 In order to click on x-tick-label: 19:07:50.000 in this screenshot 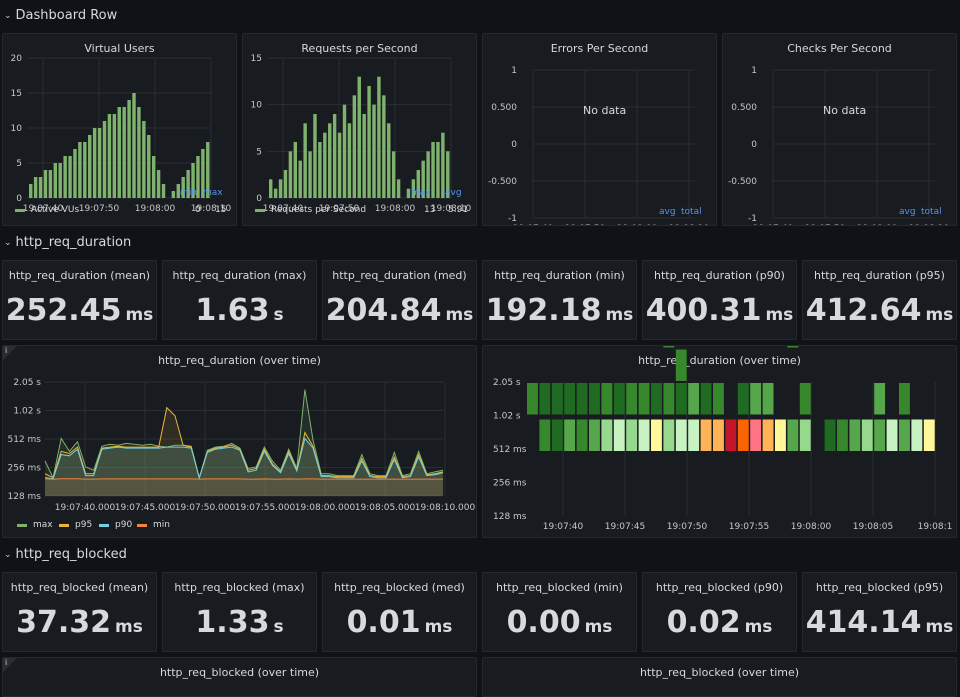, I will do `click(205, 508)`.